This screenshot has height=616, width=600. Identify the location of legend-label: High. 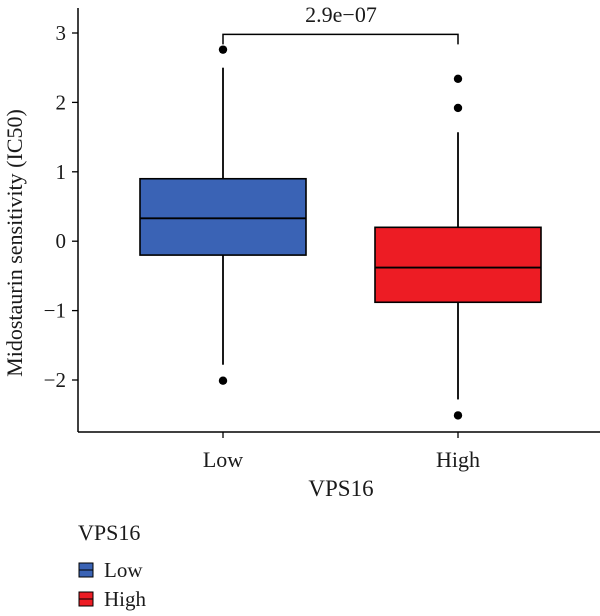
(125, 599).